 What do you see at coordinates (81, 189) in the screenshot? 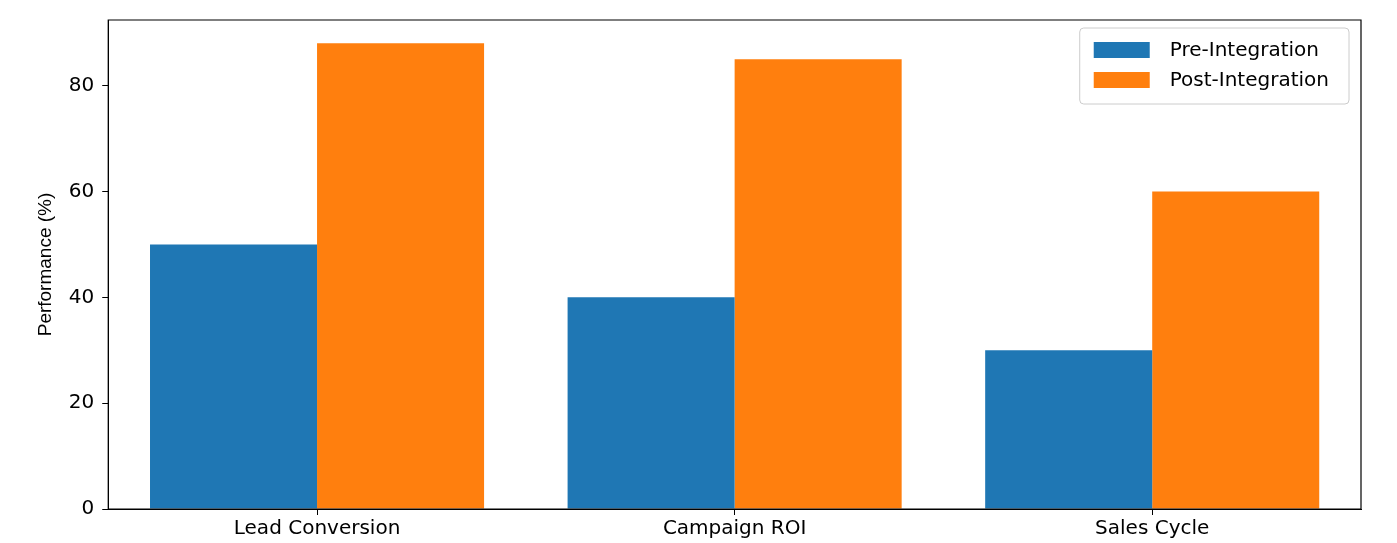
I see `y-tick-label: 60` at bounding box center [81, 189].